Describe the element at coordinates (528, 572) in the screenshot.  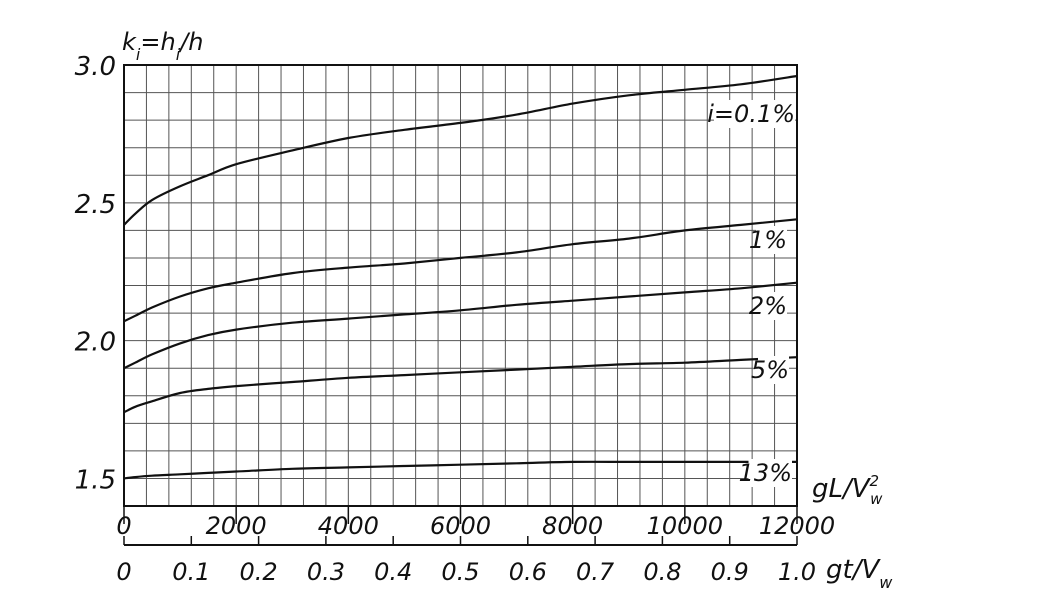
I see `x-bottom-tick-label: 0.6` at that location.